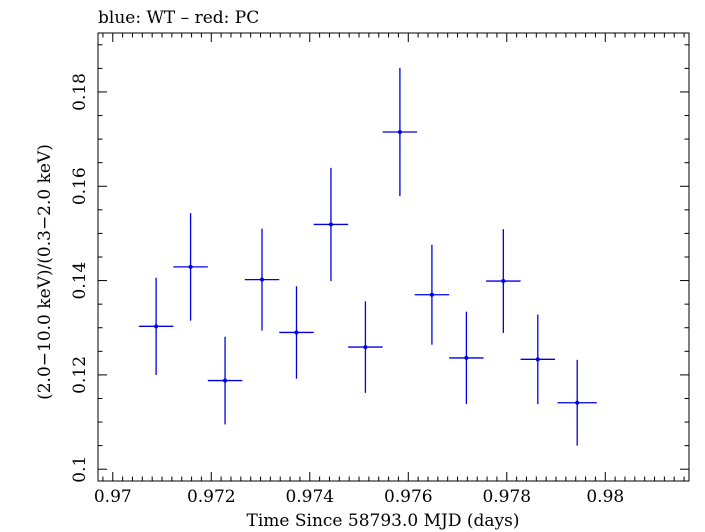  I want to click on y-tick-label: 0.1, so click(80, 469).